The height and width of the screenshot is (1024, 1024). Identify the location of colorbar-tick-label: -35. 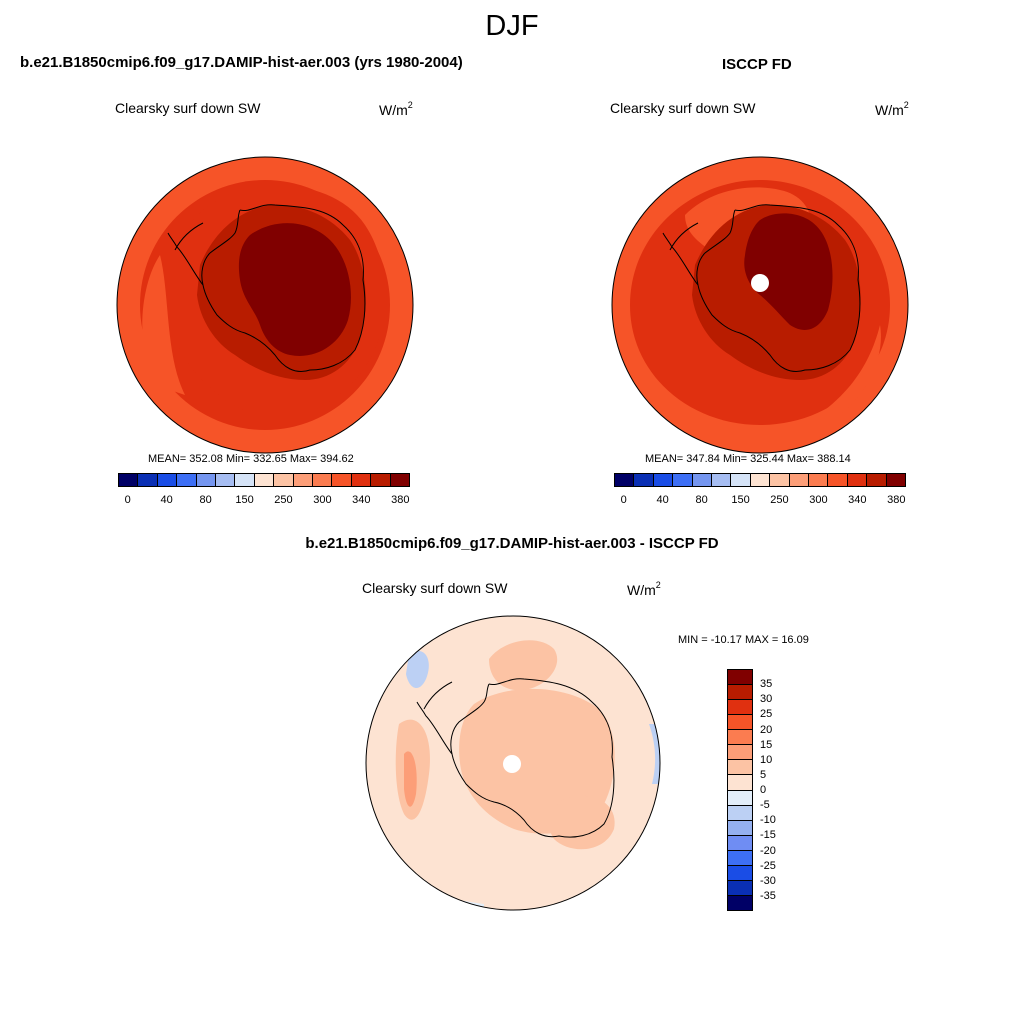
(768, 895).